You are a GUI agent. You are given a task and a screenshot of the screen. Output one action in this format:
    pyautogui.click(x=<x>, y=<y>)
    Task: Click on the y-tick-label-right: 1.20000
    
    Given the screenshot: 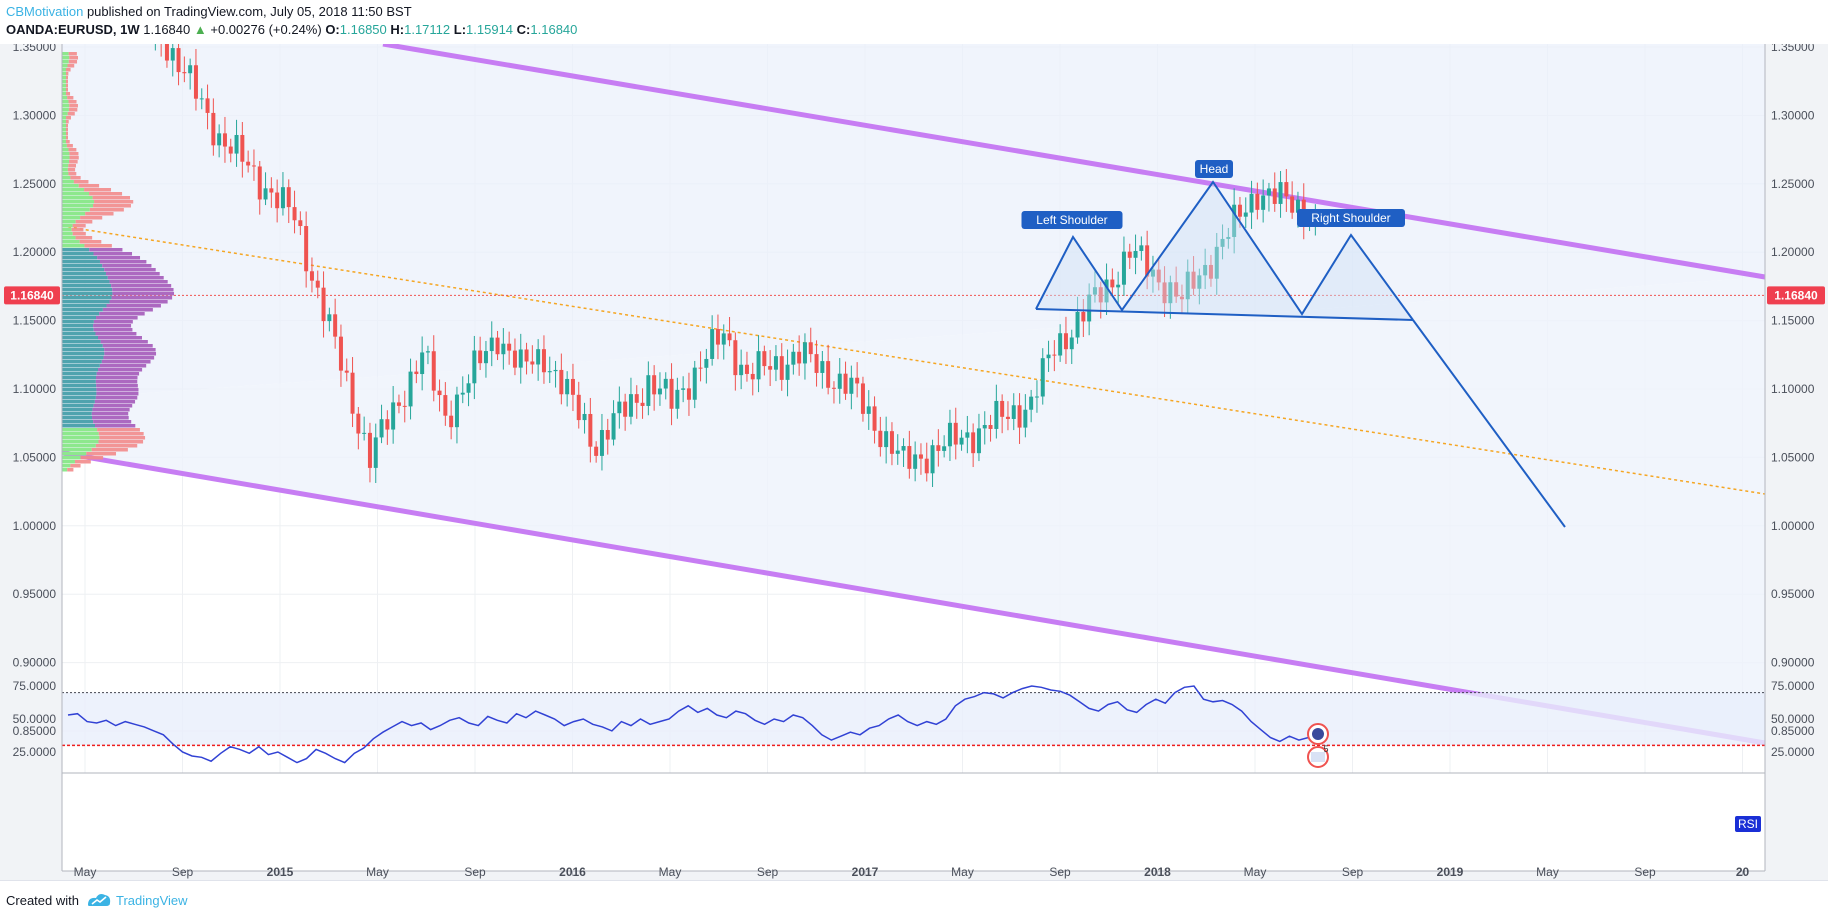 What is the action you would take?
    pyautogui.click(x=1793, y=252)
    